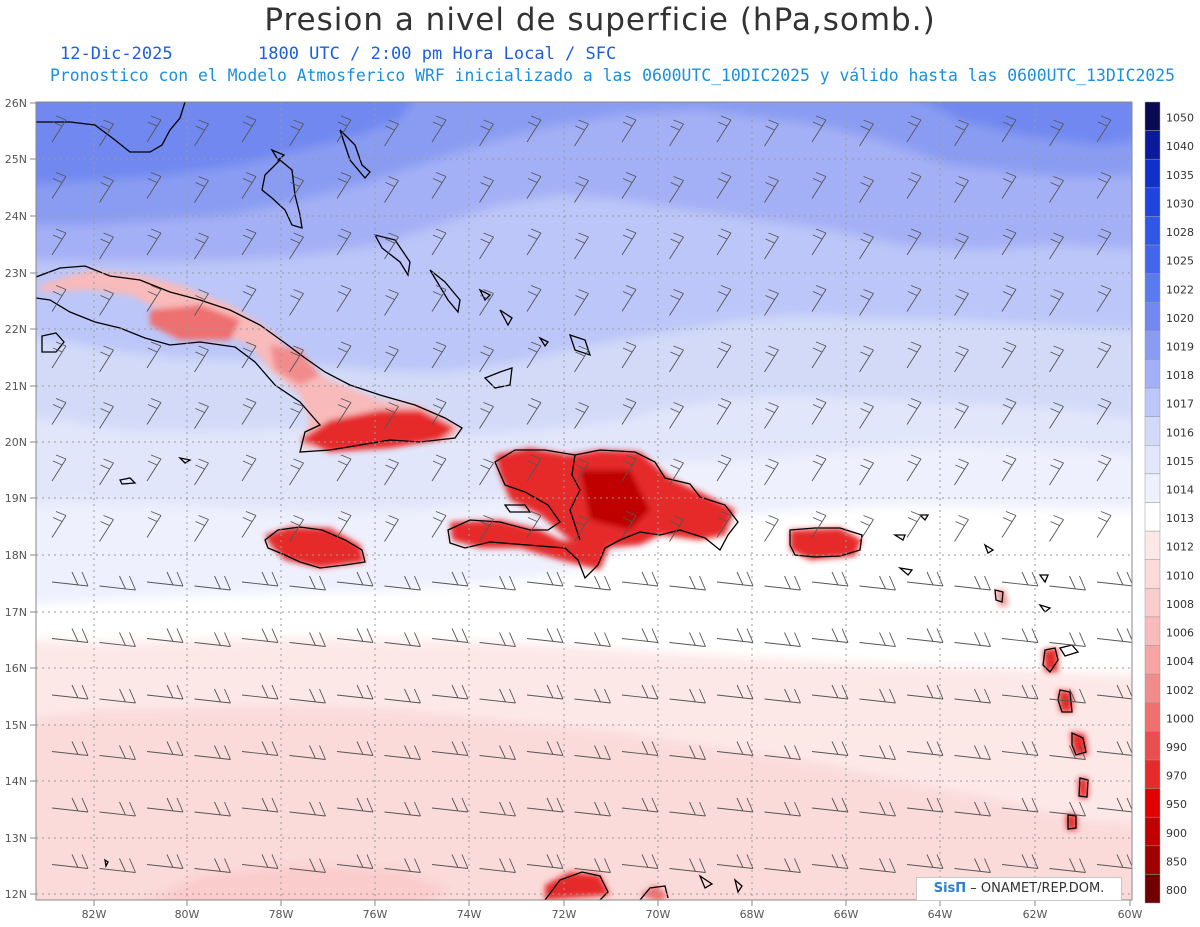 The image size is (1200, 927). I want to click on colorbar-label: 900, so click(1176, 833).